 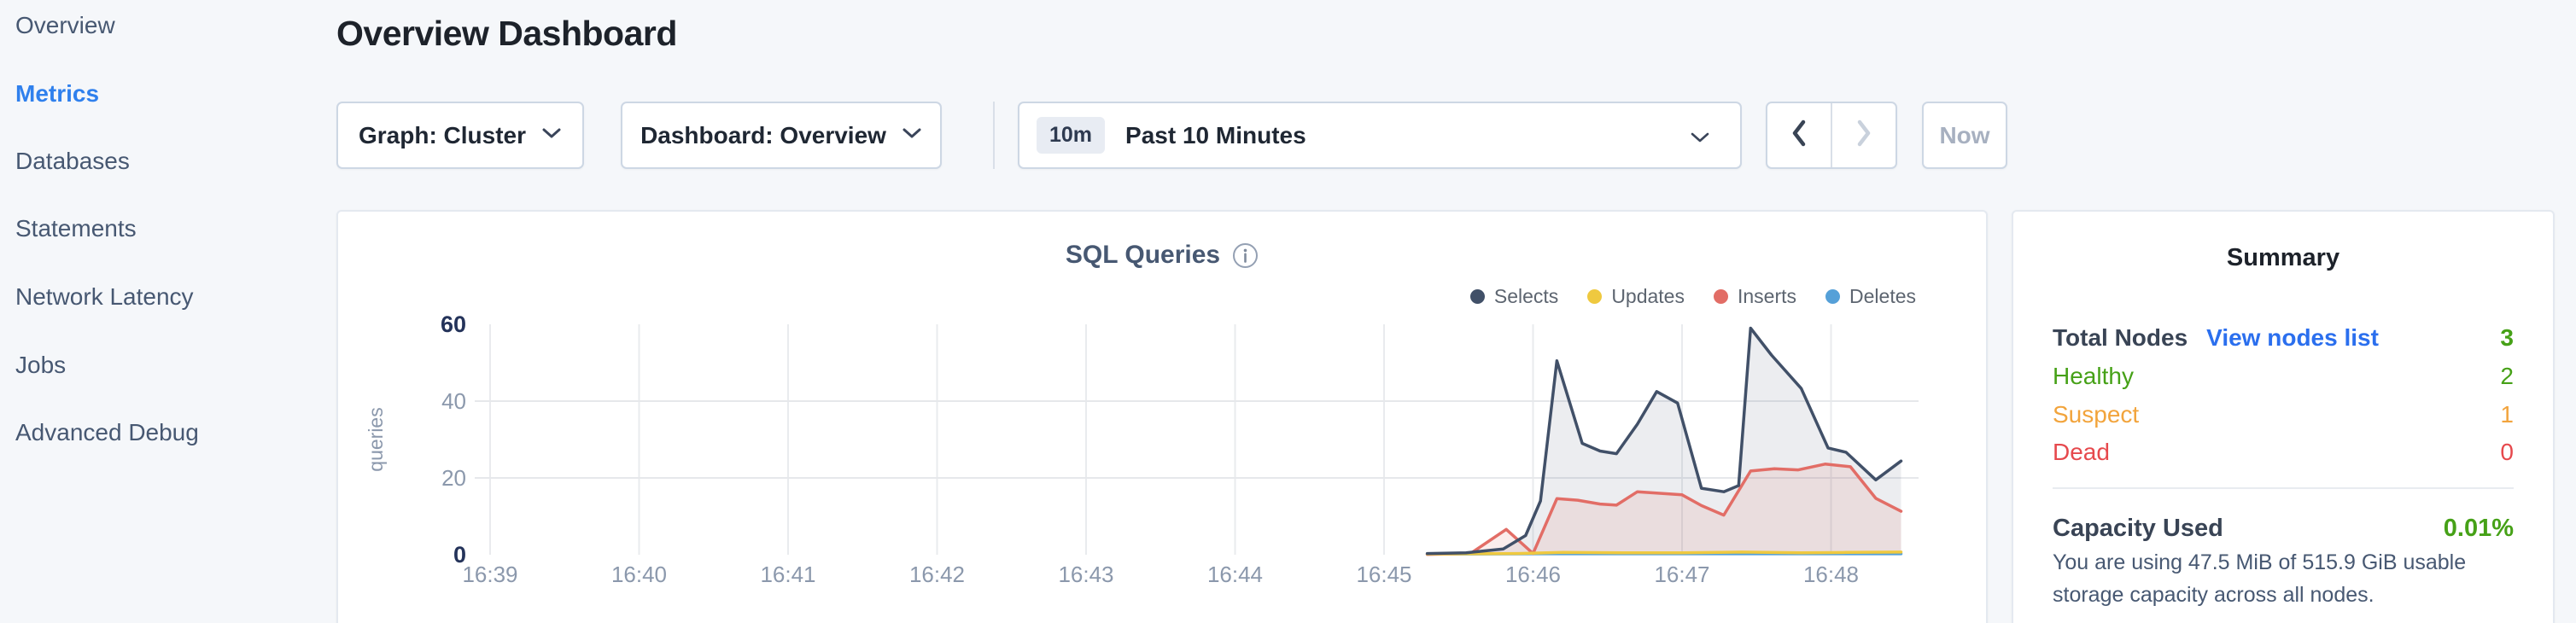 What do you see at coordinates (1681, 574) in the screenshot?
I see `svg-text: 16:47` at bounding box center [1681, 574].